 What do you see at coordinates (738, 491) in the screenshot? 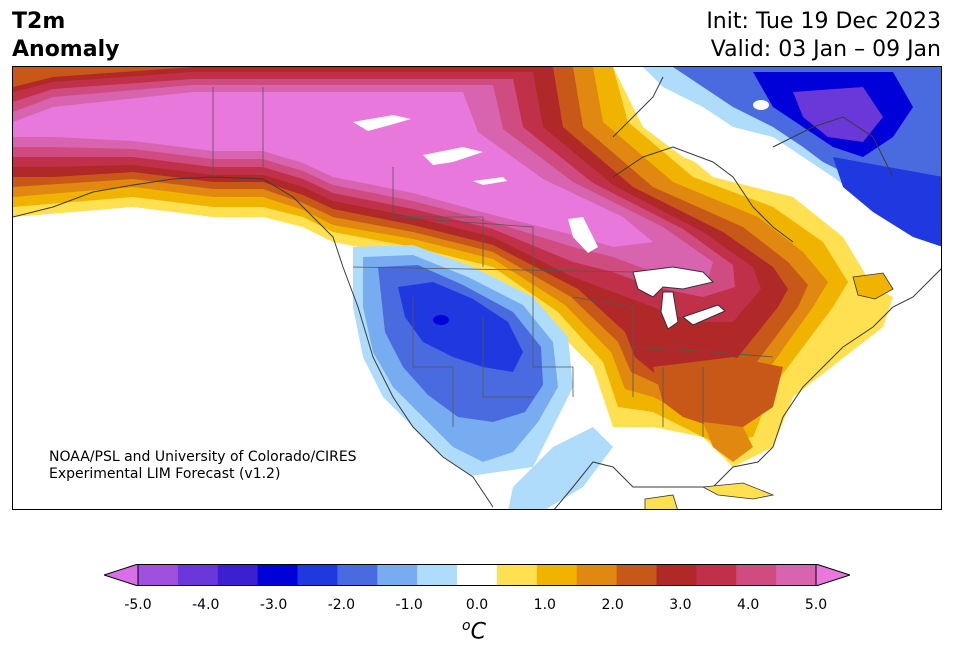
I see `cuba` at bounding box center [738, 491].